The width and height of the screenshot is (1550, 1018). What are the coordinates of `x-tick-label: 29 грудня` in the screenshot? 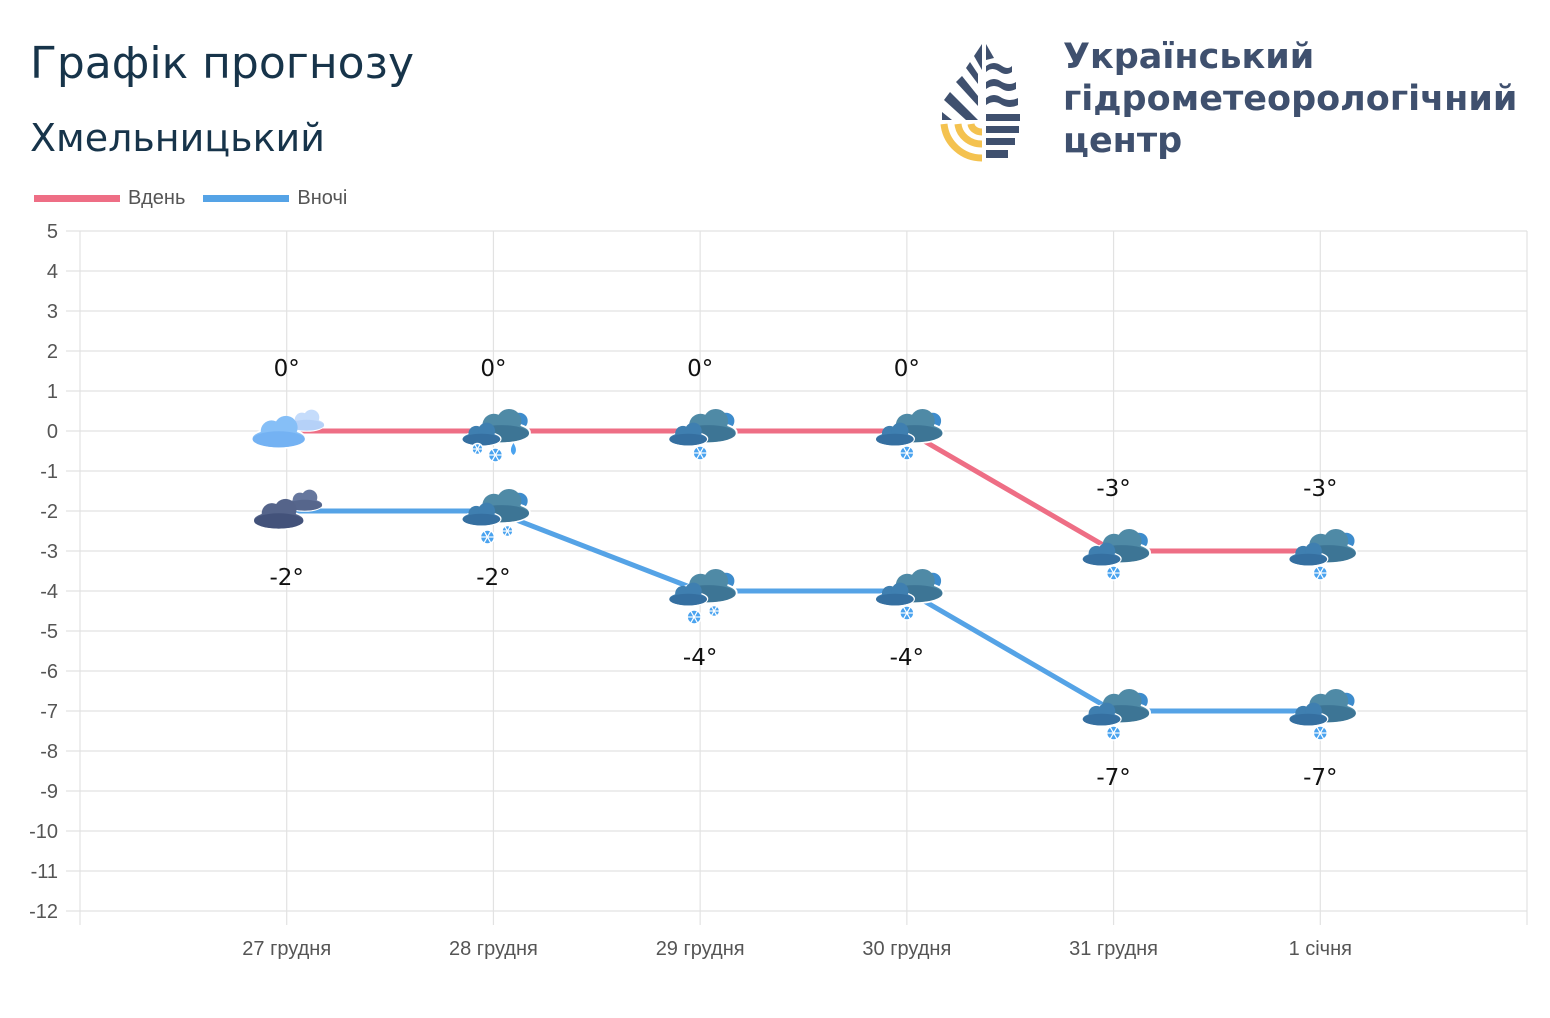 It's located at (700, 949).